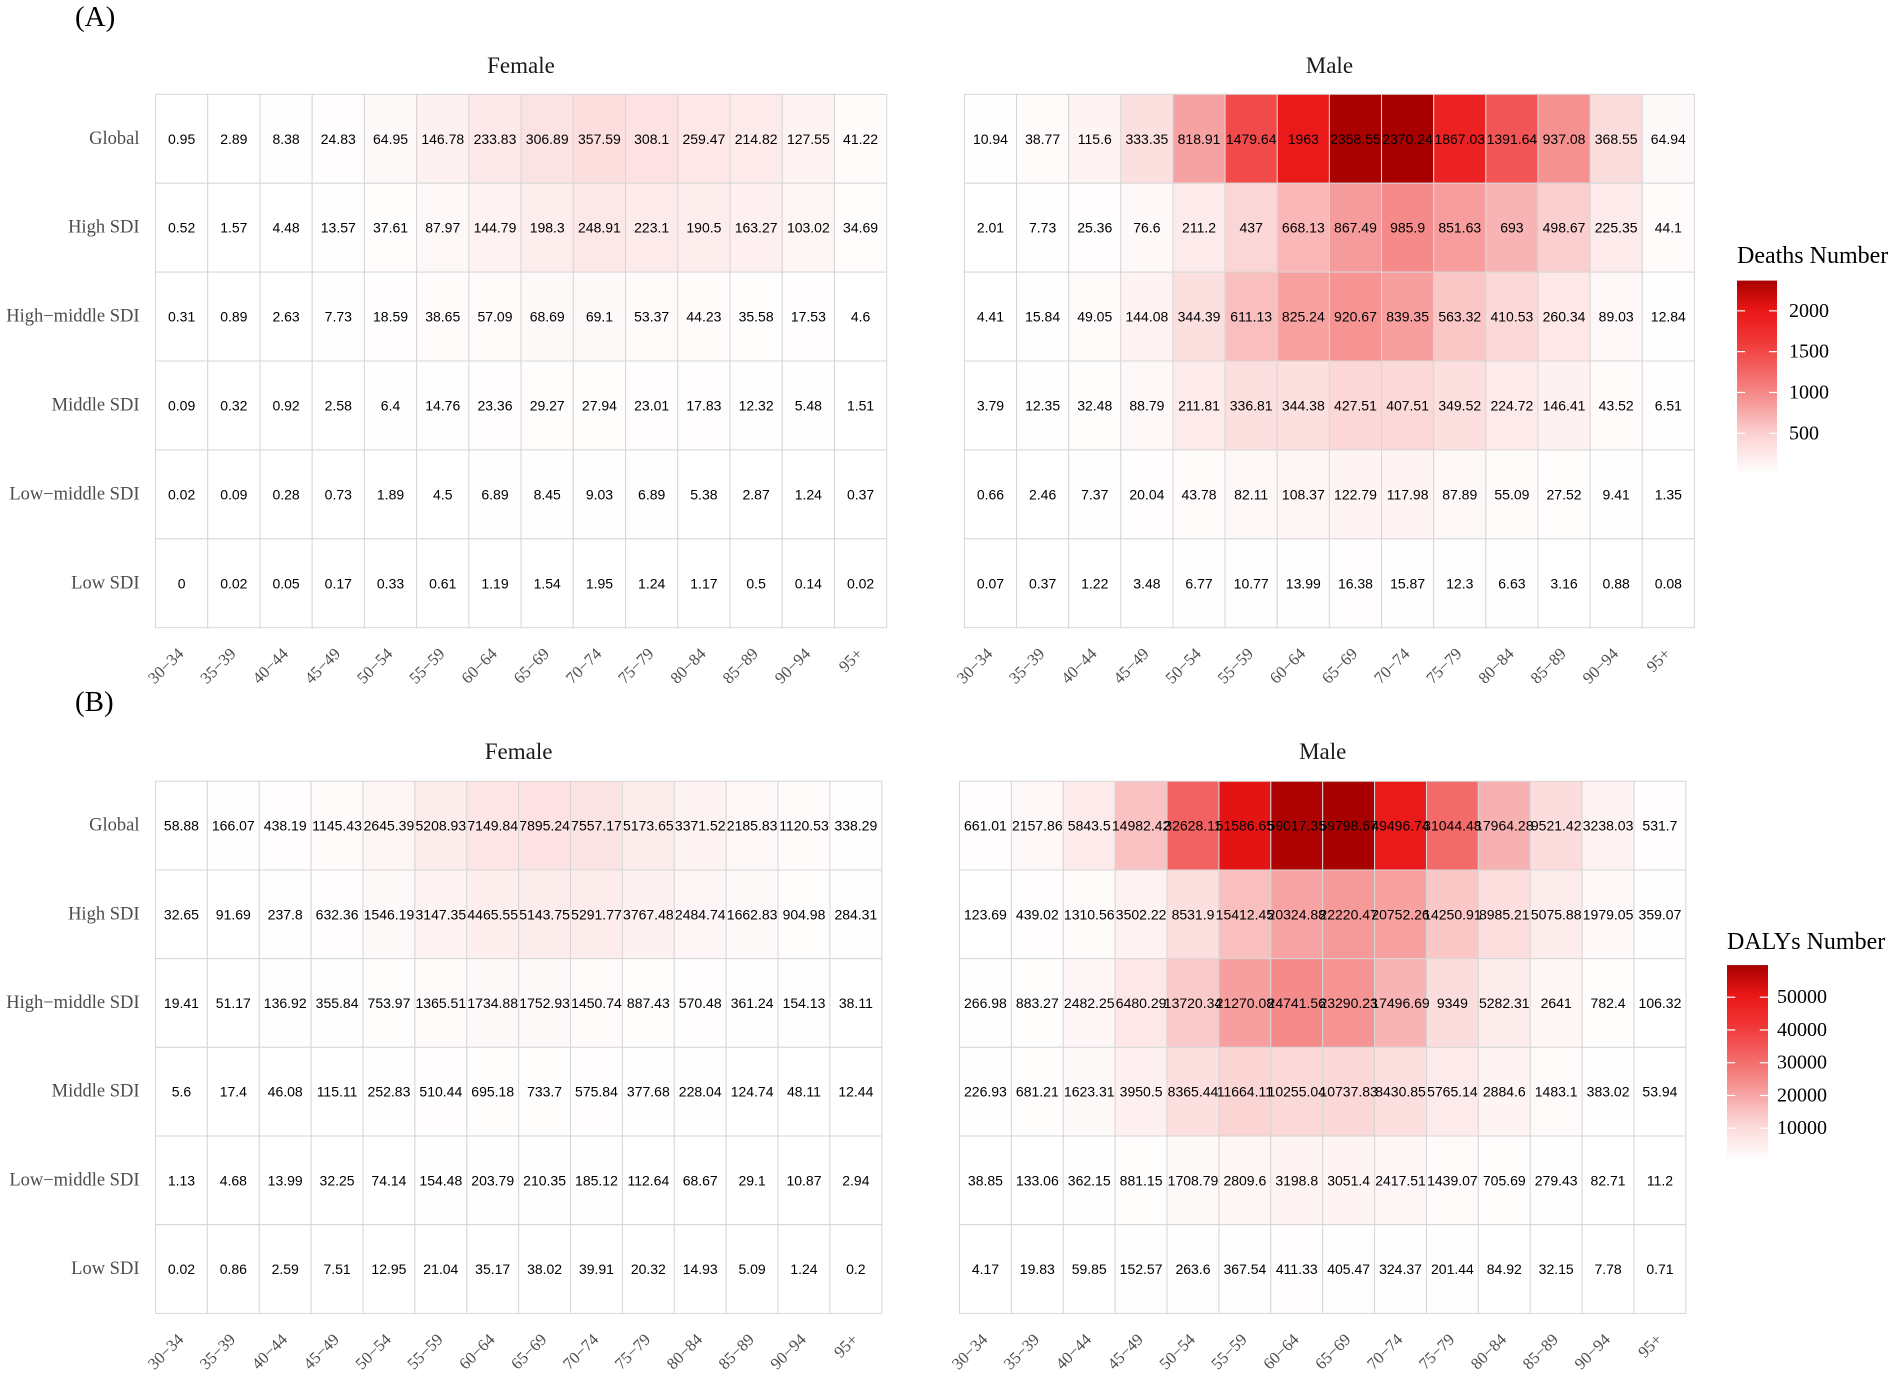 The image size is (1902, 1386). What do you see at coordinates (440, 1180) in the screenshot?
I see `cell-value-label: 154.48` at bounding box center [440, 1180].